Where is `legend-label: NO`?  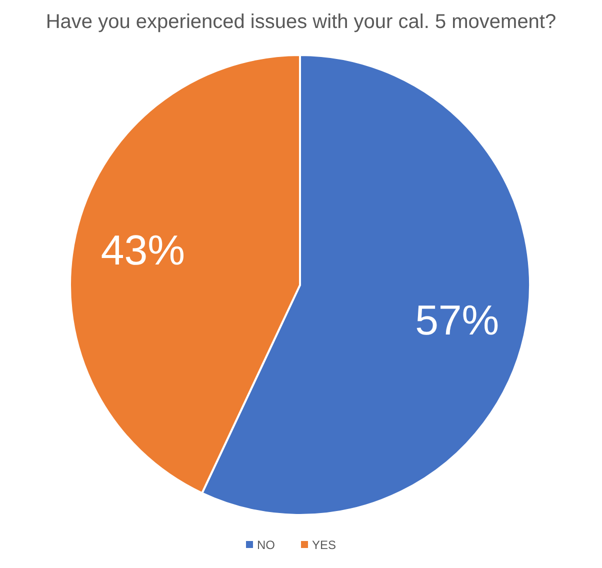 legend-label: NO is located at coordinates (266, 545).